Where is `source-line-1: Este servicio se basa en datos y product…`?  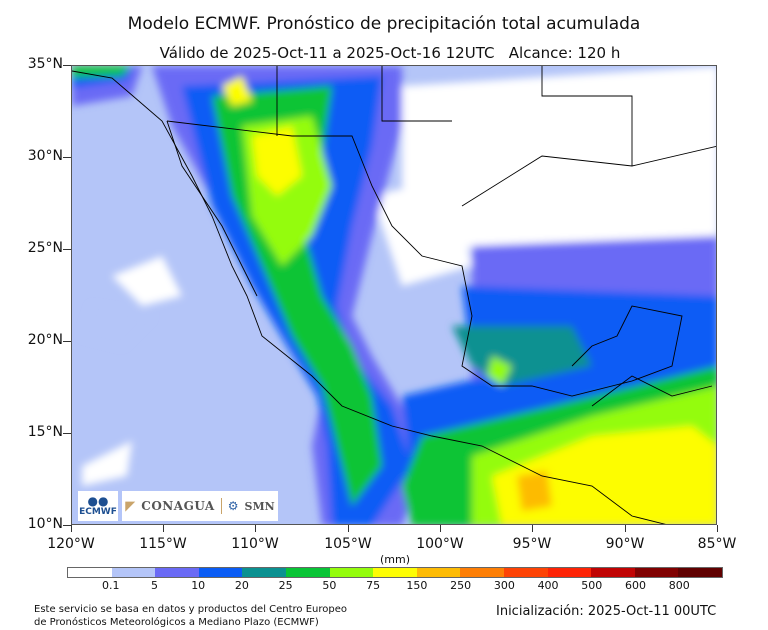
source-line-1: Este servicio se basa en datos y product… is located at coordinates (191, 609).